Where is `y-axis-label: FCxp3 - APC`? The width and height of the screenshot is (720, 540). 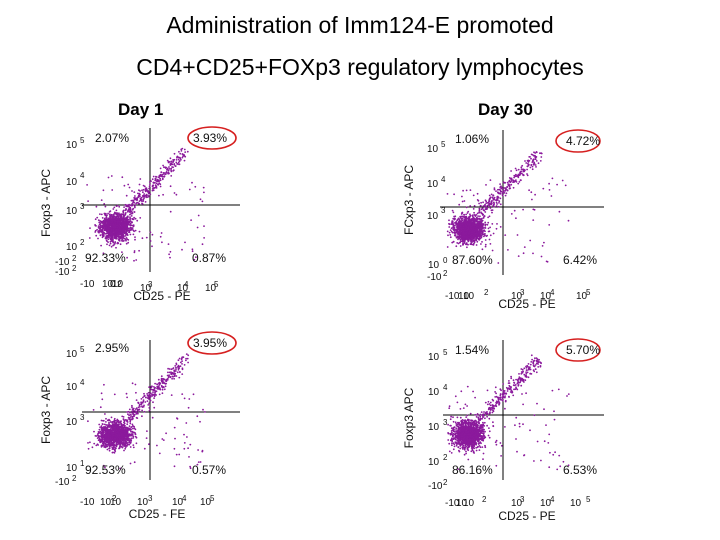 y-axis-label: FCxp3 - APC is located at coordinates (409, 200).